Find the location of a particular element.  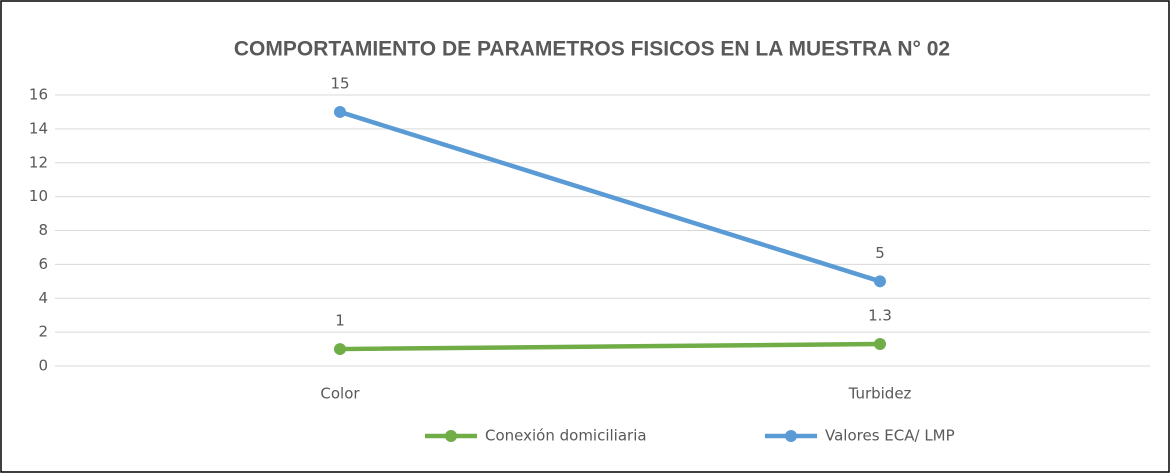

y-tick-label: 6 is located at coordinates (43, 264).